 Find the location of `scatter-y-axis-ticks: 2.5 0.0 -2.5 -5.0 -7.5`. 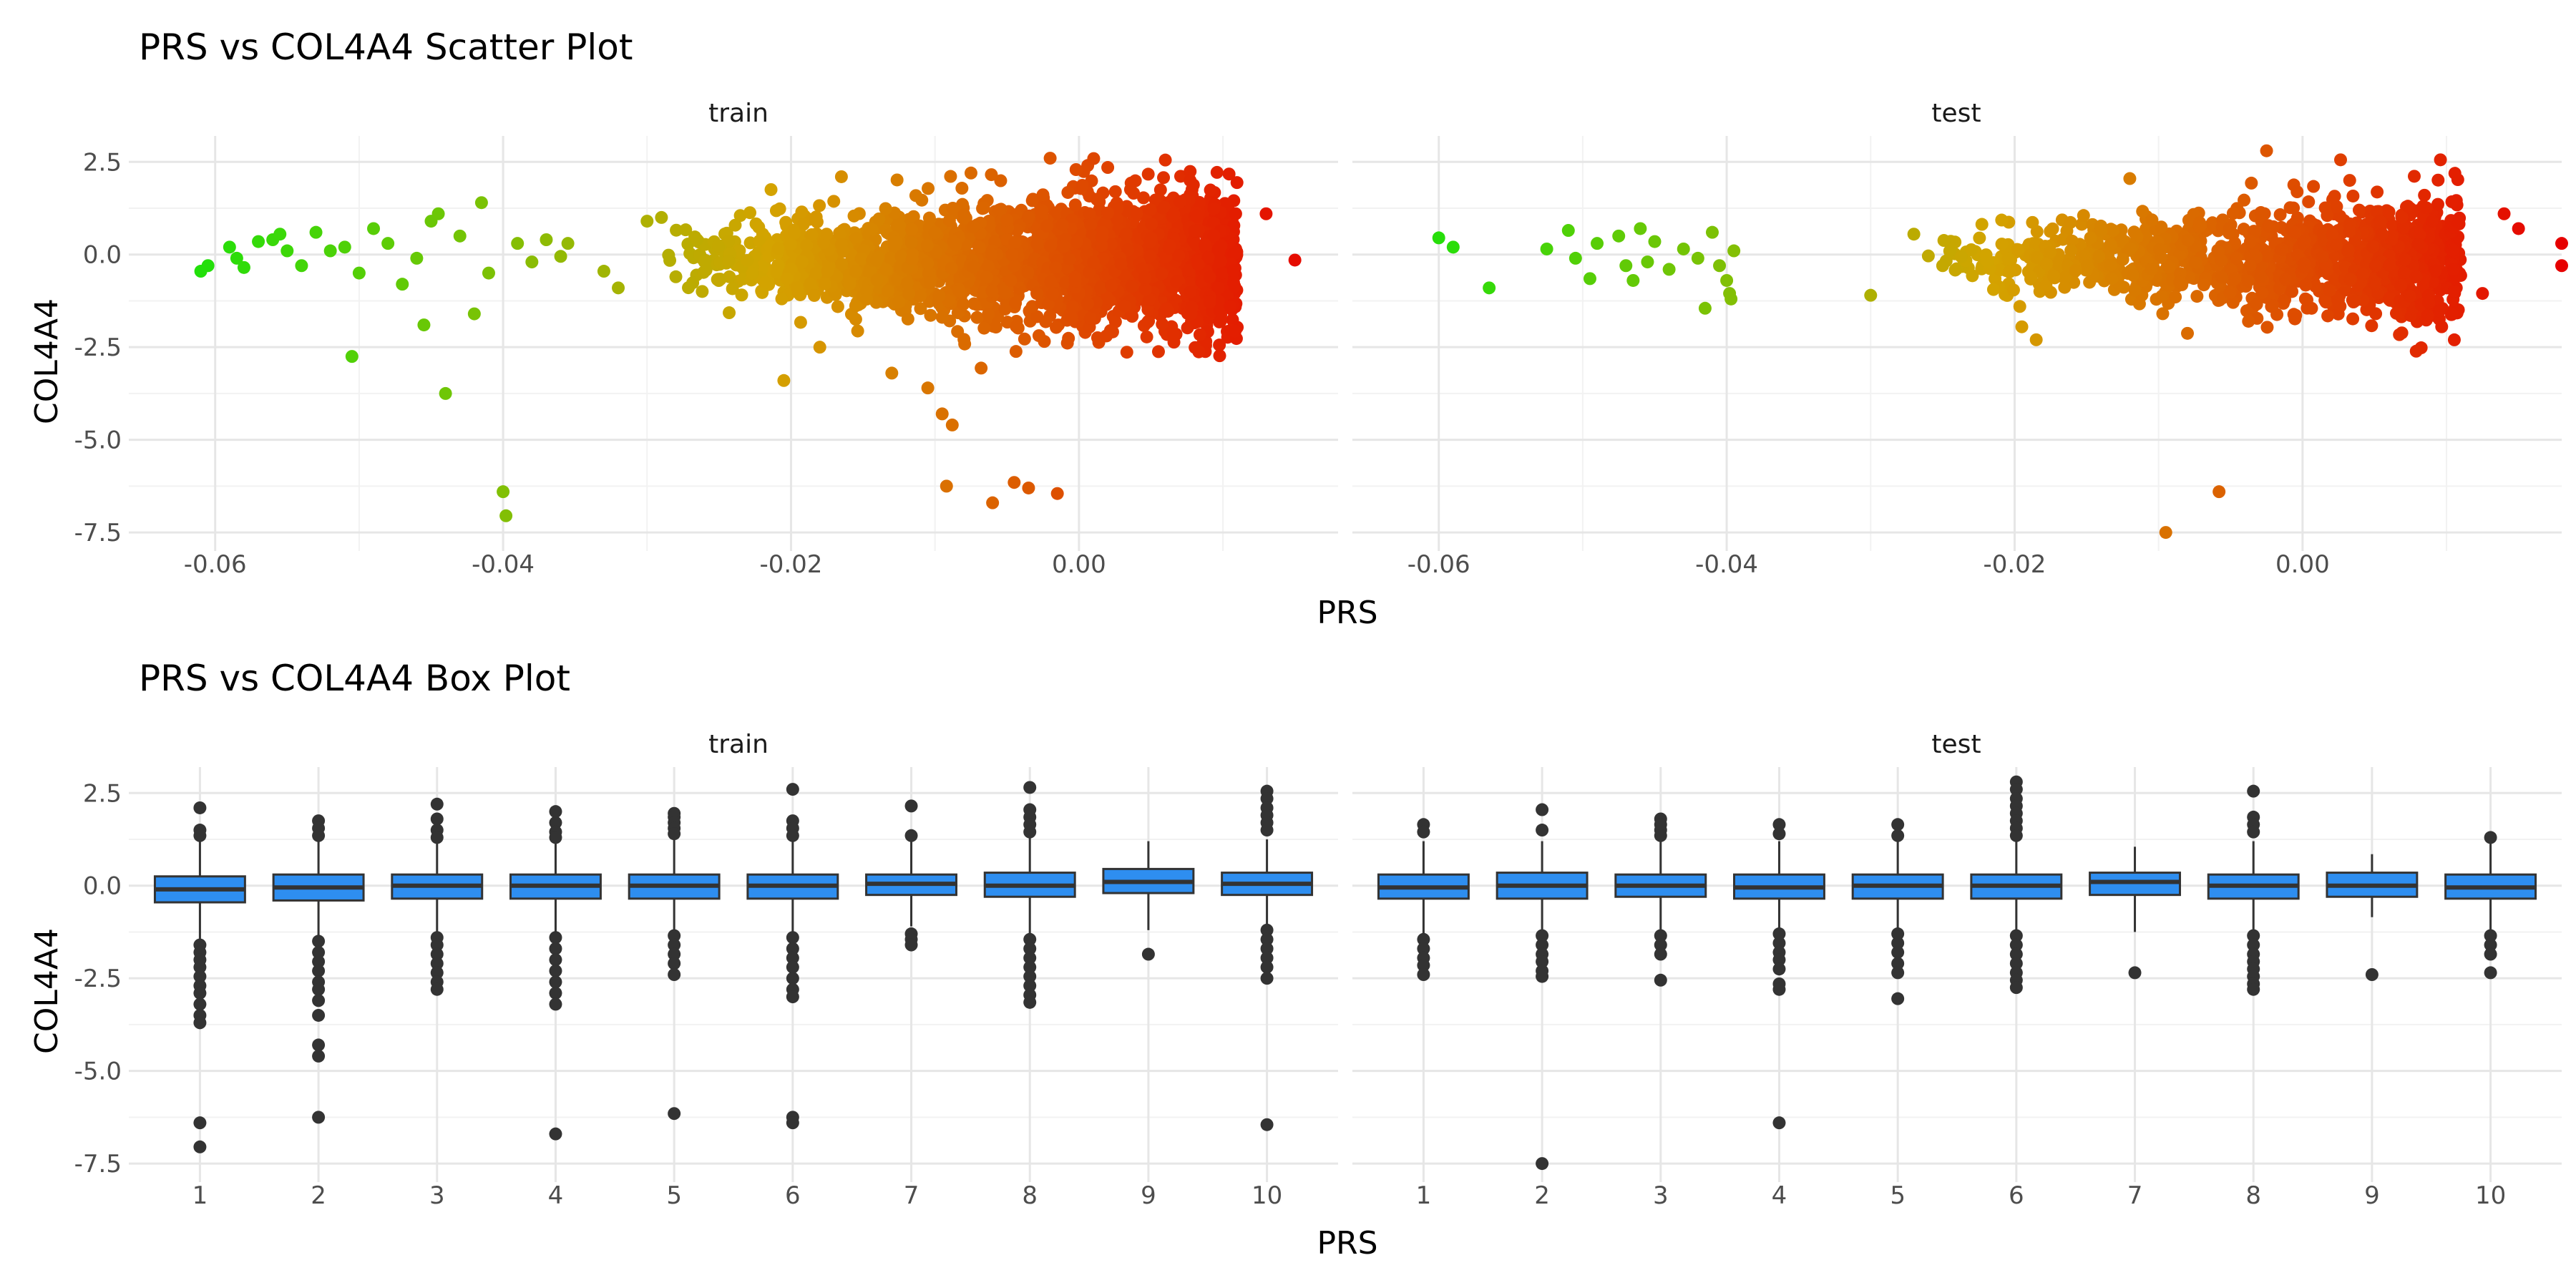

scatter-y-axis-ticks: 2.5 0.0 -2.5 -5.0 -7.5 is located at coordinates (98, 347).